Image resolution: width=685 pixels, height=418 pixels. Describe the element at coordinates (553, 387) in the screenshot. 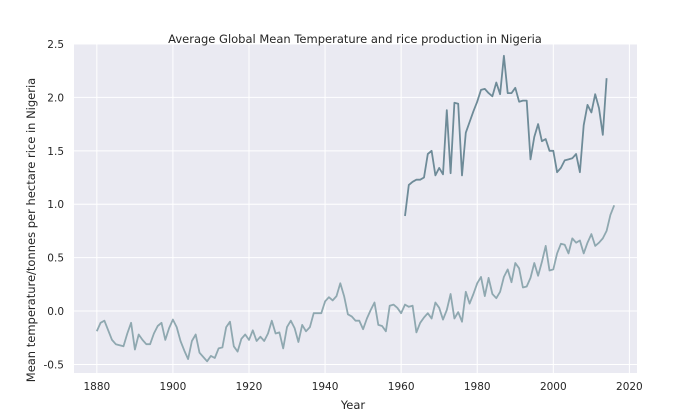

I see `x-tick-label: 2000` at that location.